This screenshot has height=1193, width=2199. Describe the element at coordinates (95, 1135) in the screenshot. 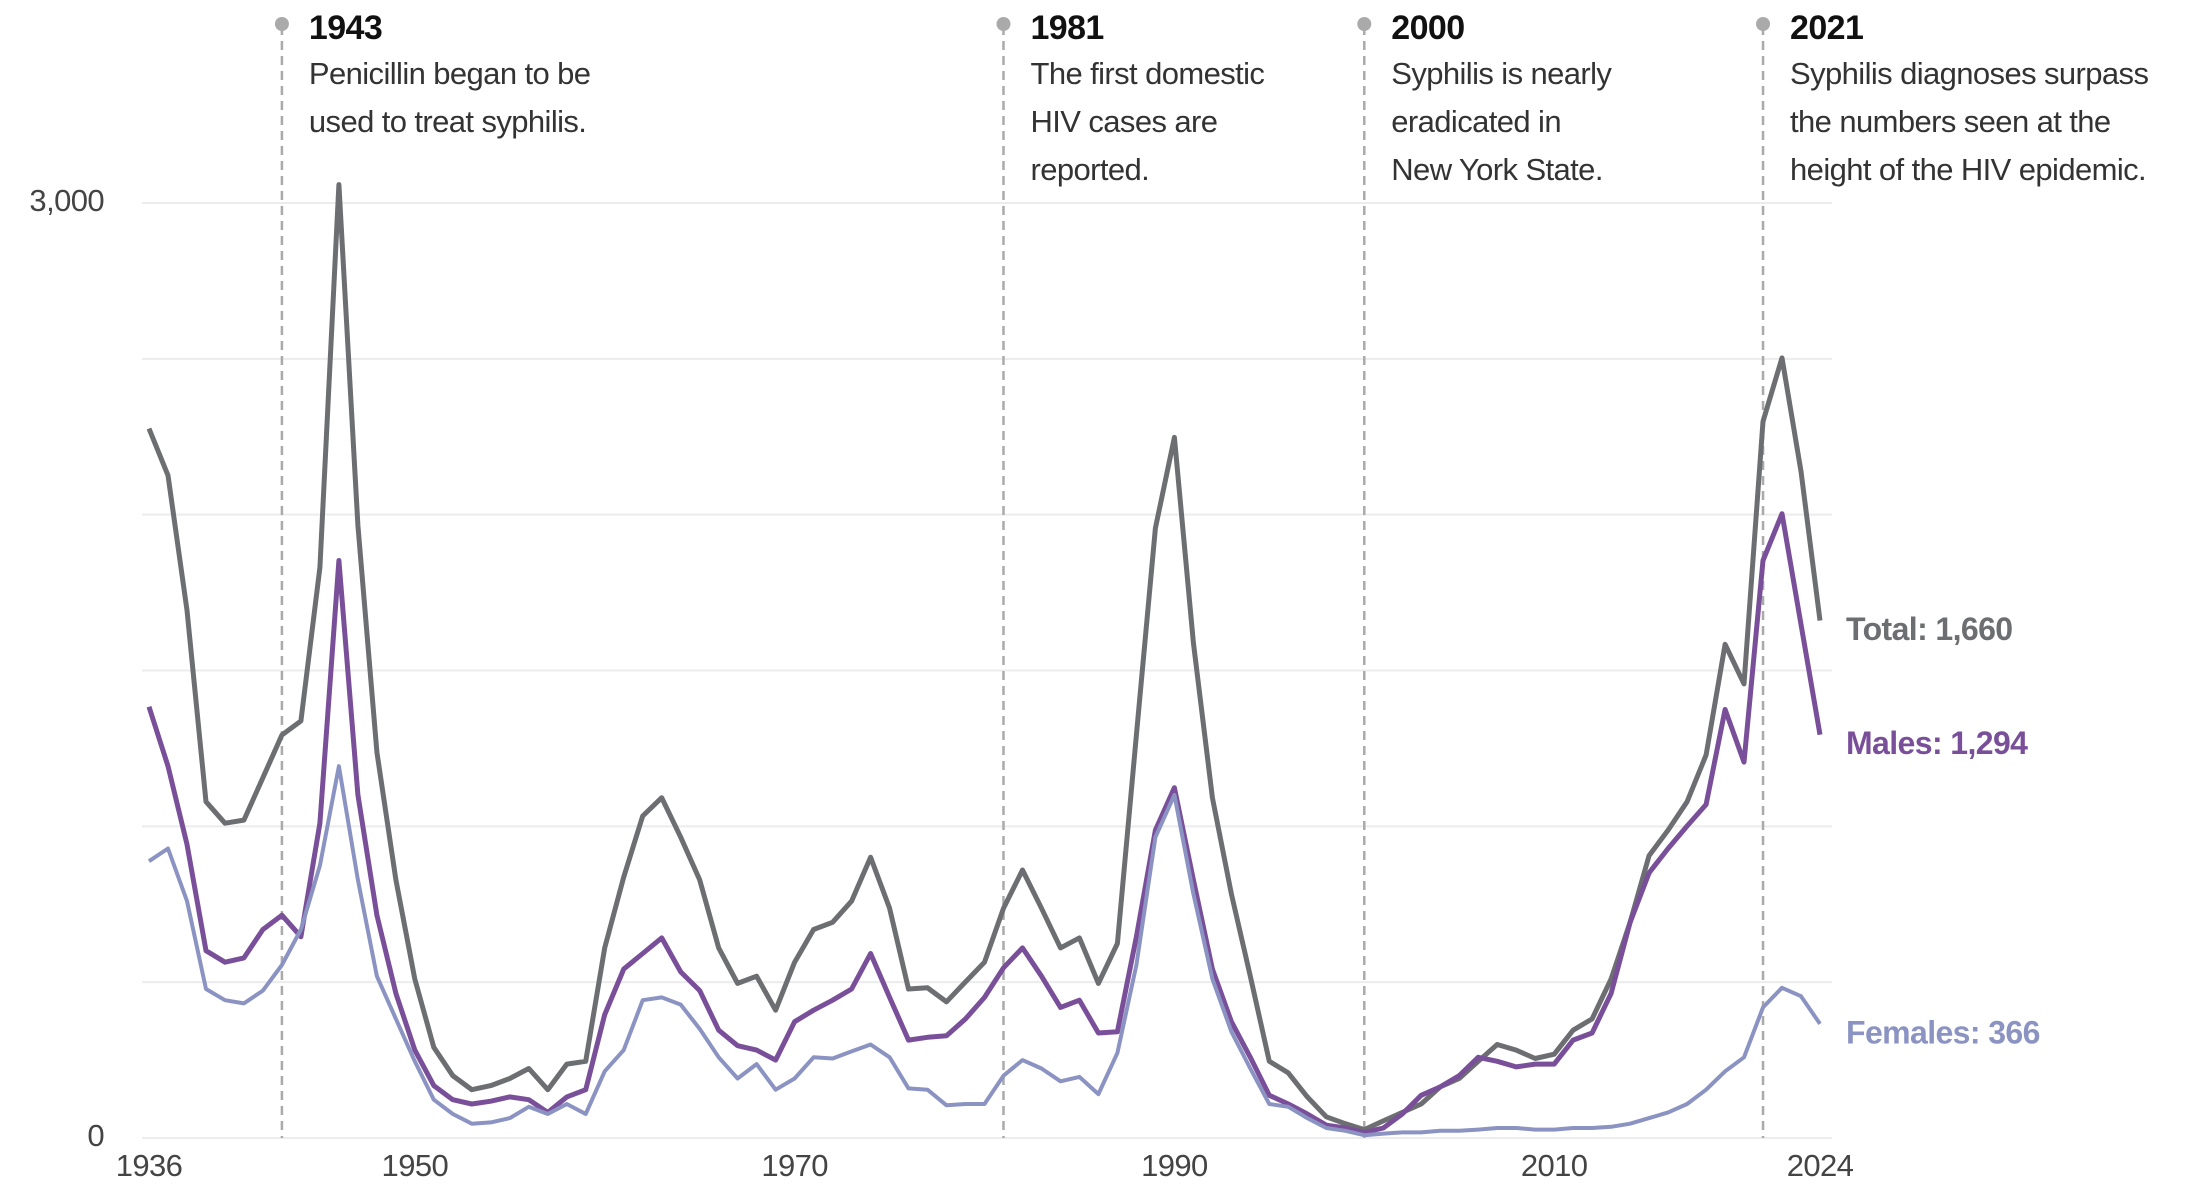

I see `y-tick-label: 0` at that location.